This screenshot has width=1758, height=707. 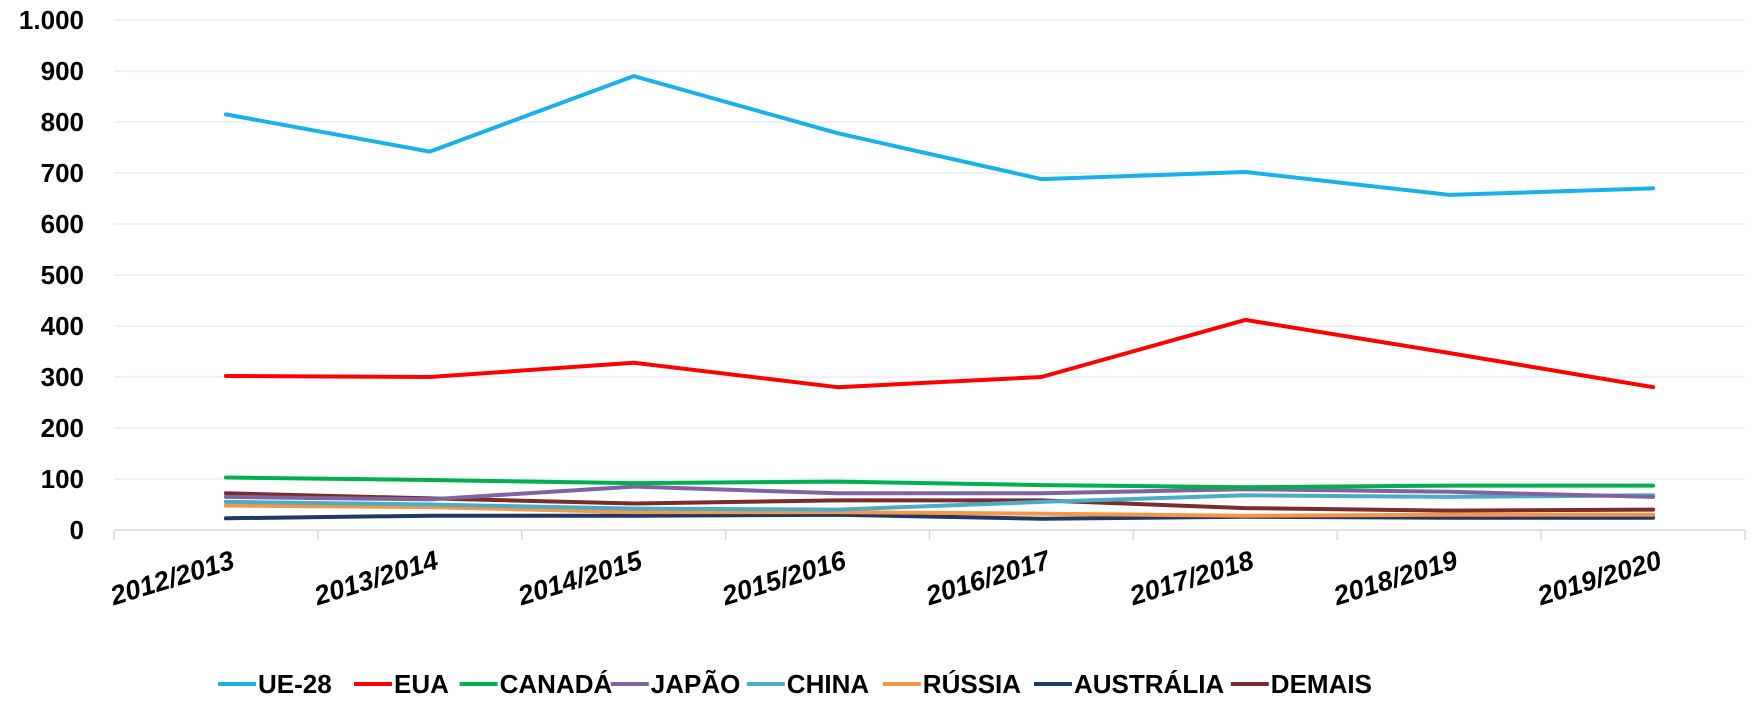 I want to click on x-tick-label: 2015/2016, so click(x=784, y=578).